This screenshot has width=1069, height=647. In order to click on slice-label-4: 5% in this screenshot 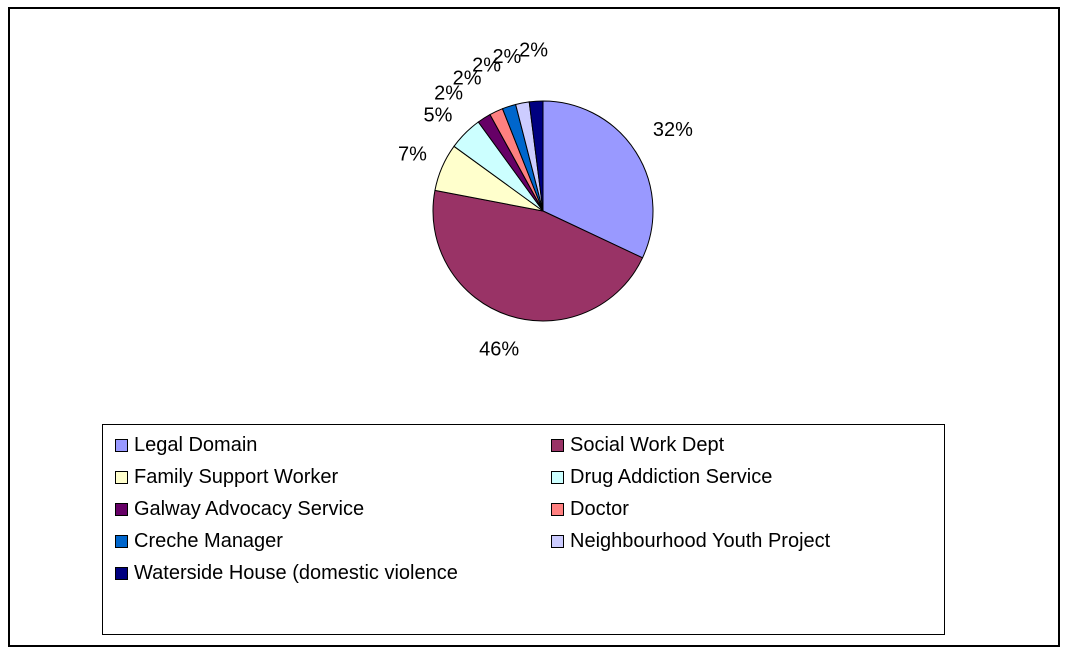, I will do `click(438, 115)`.